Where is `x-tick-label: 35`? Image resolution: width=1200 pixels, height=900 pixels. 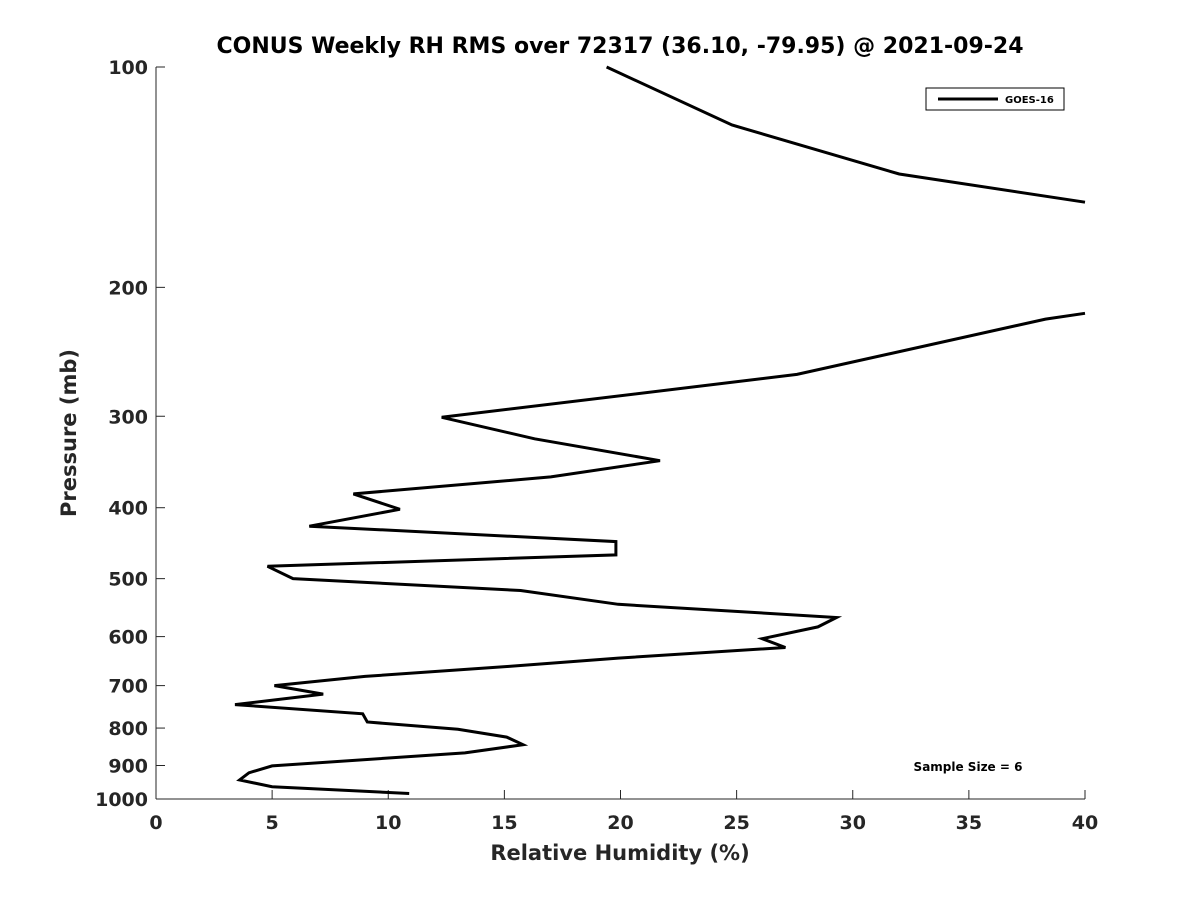
x-tick-label: 35 is located at coordinates (969, 823).